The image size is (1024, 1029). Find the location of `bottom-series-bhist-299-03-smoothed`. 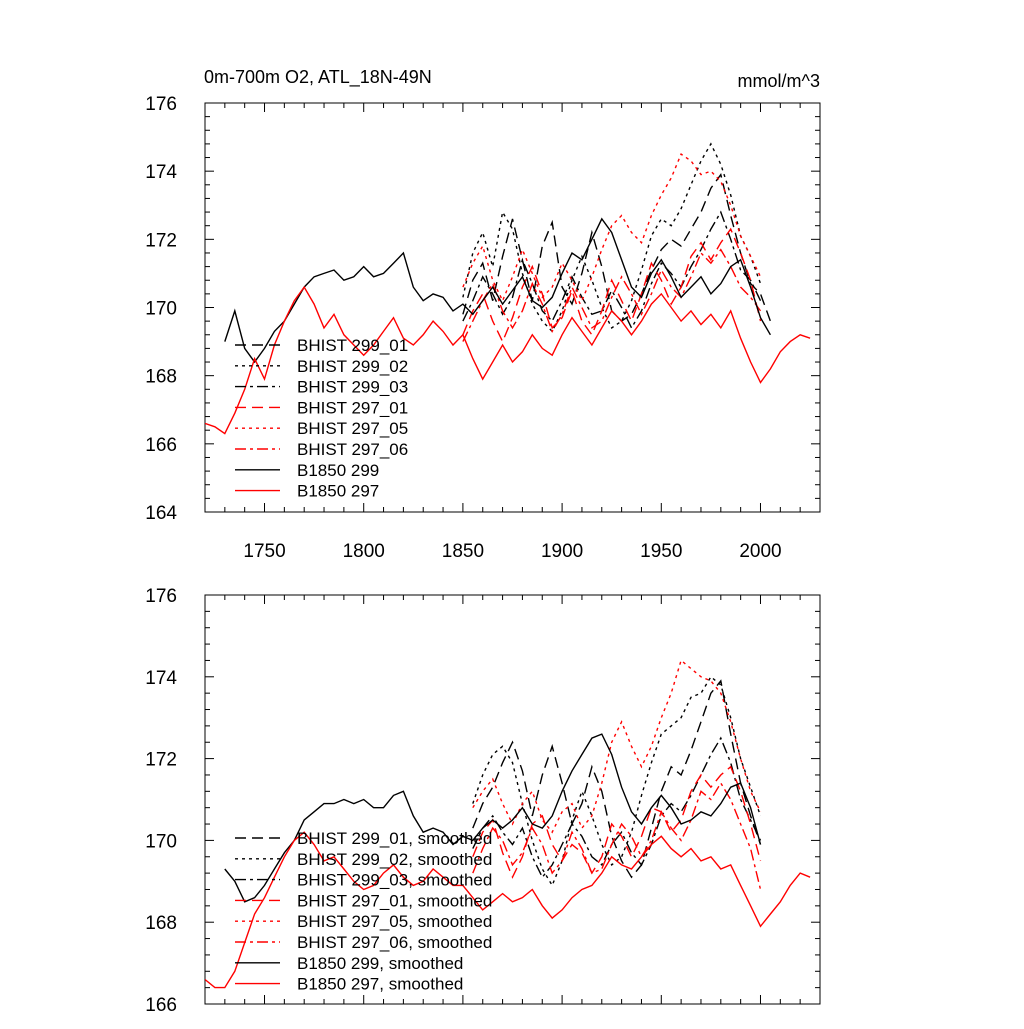

bottom-series-bhist-299-03-smoothed is located at coordinates (617, 807).